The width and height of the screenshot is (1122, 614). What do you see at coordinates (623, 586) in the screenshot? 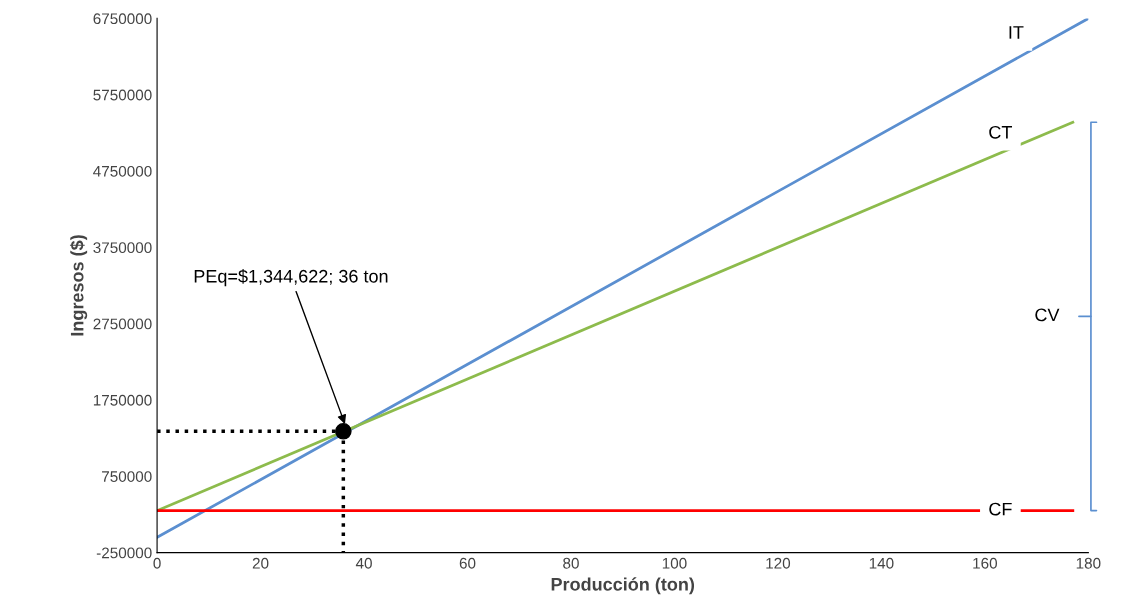
I see `x-axis-title: Producción (ton)` at bounding box center [623, 586].